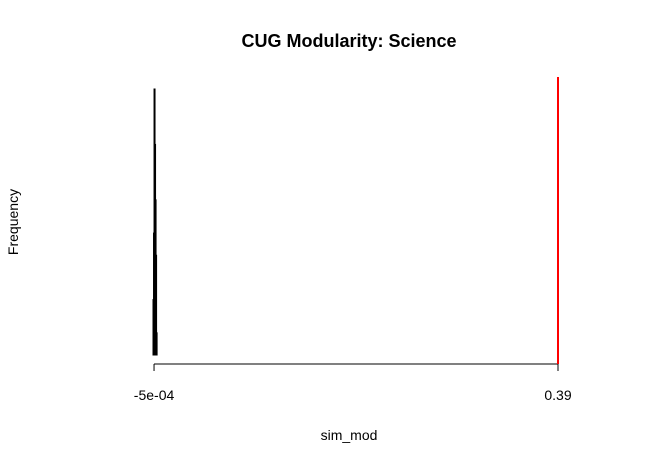 This screenshot has width=662, height=462. Describe the element at coordinates (348, 41) in the screenshot. I see `chart-title: CUG Modularity: Science` at that location.